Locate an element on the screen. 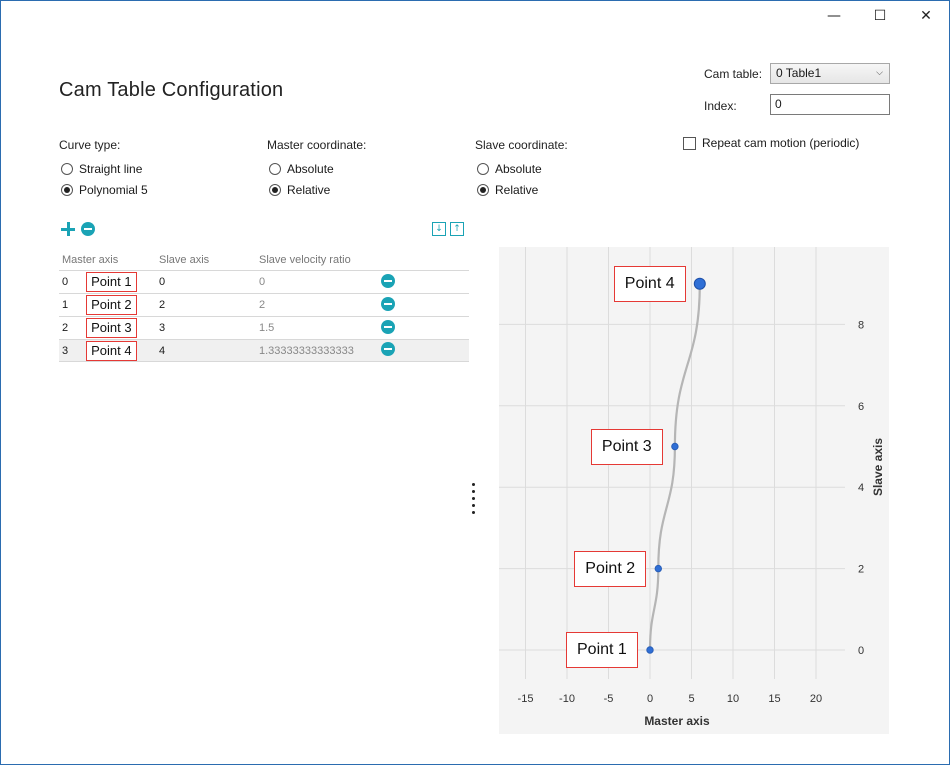  radio-straight-line: Straight line is located at coordinates (103, 168).